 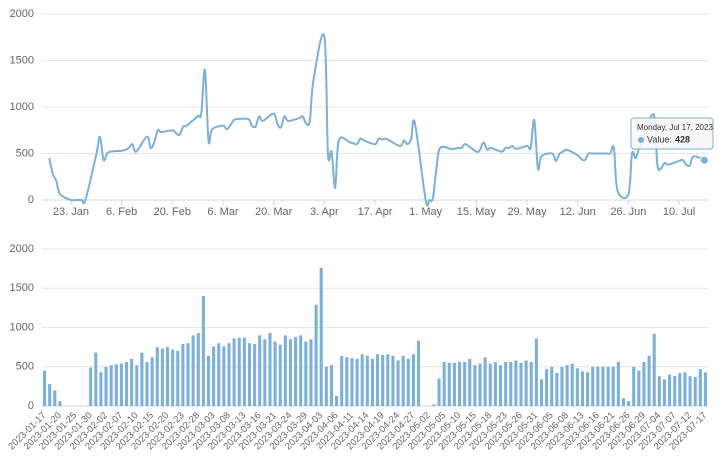 I want to click on y-tick-label: 2000, so click(x=22, y=14).